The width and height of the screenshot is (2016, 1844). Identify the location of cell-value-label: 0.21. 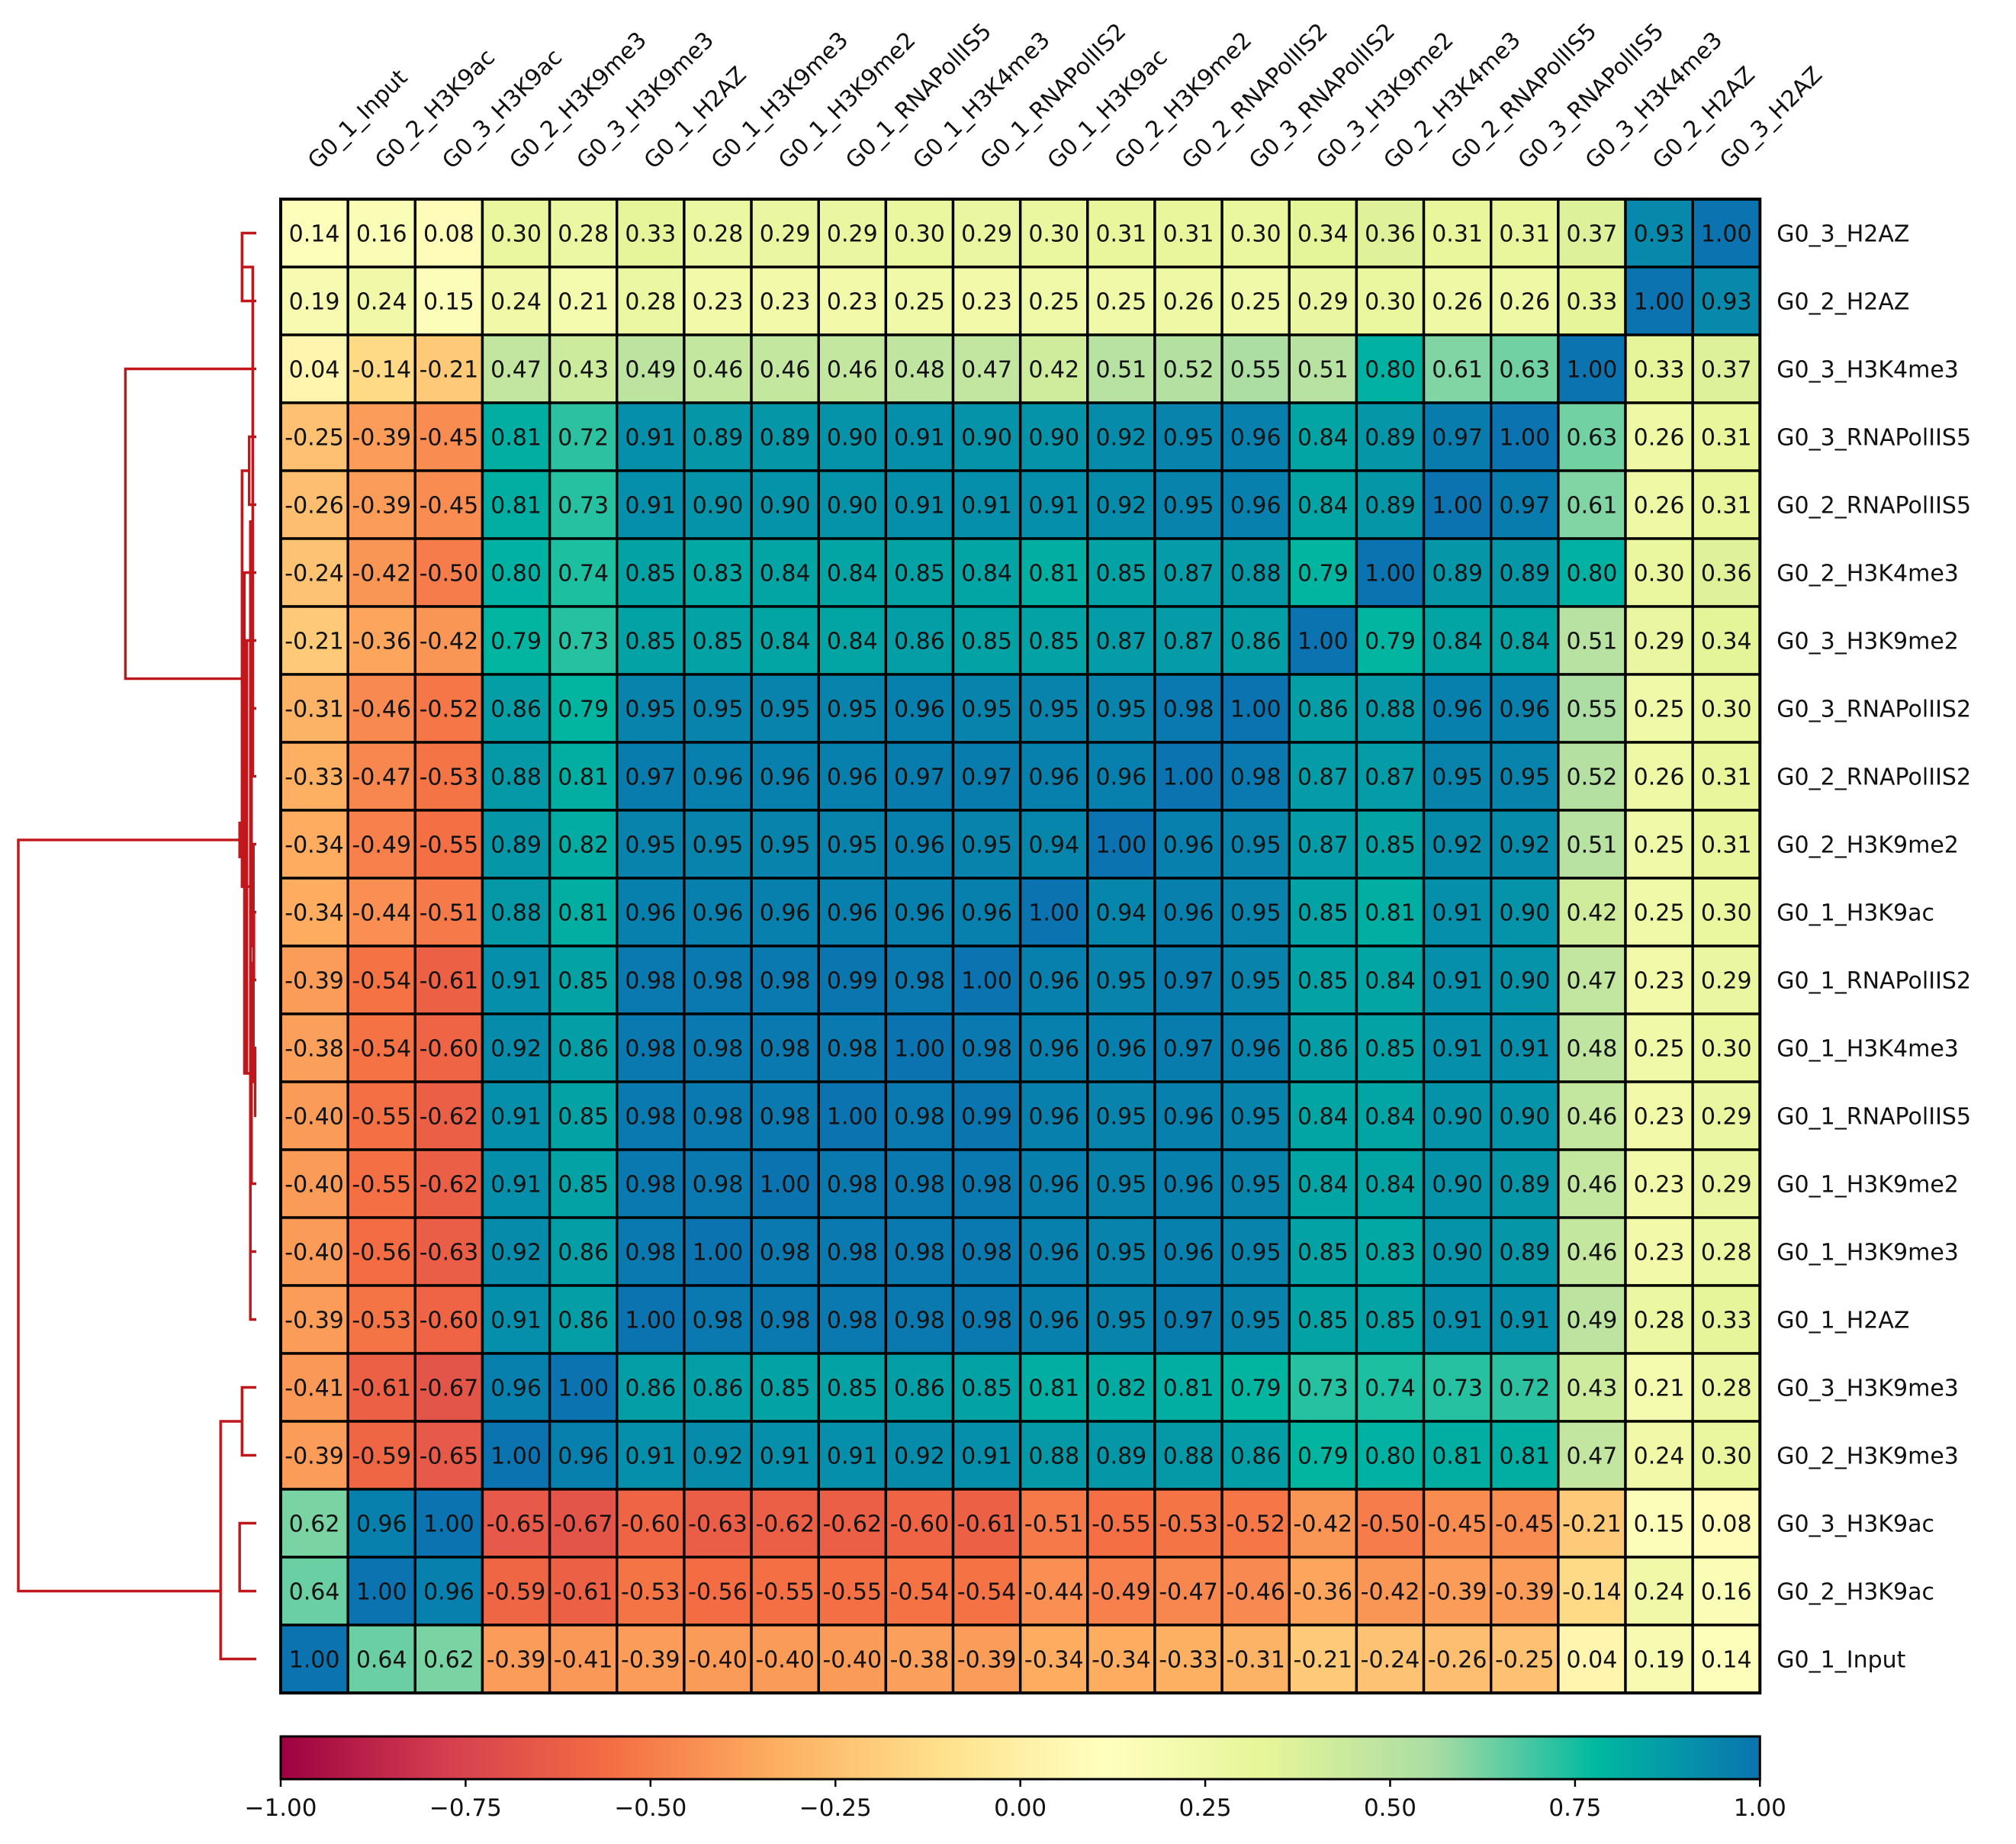
(583, 302).